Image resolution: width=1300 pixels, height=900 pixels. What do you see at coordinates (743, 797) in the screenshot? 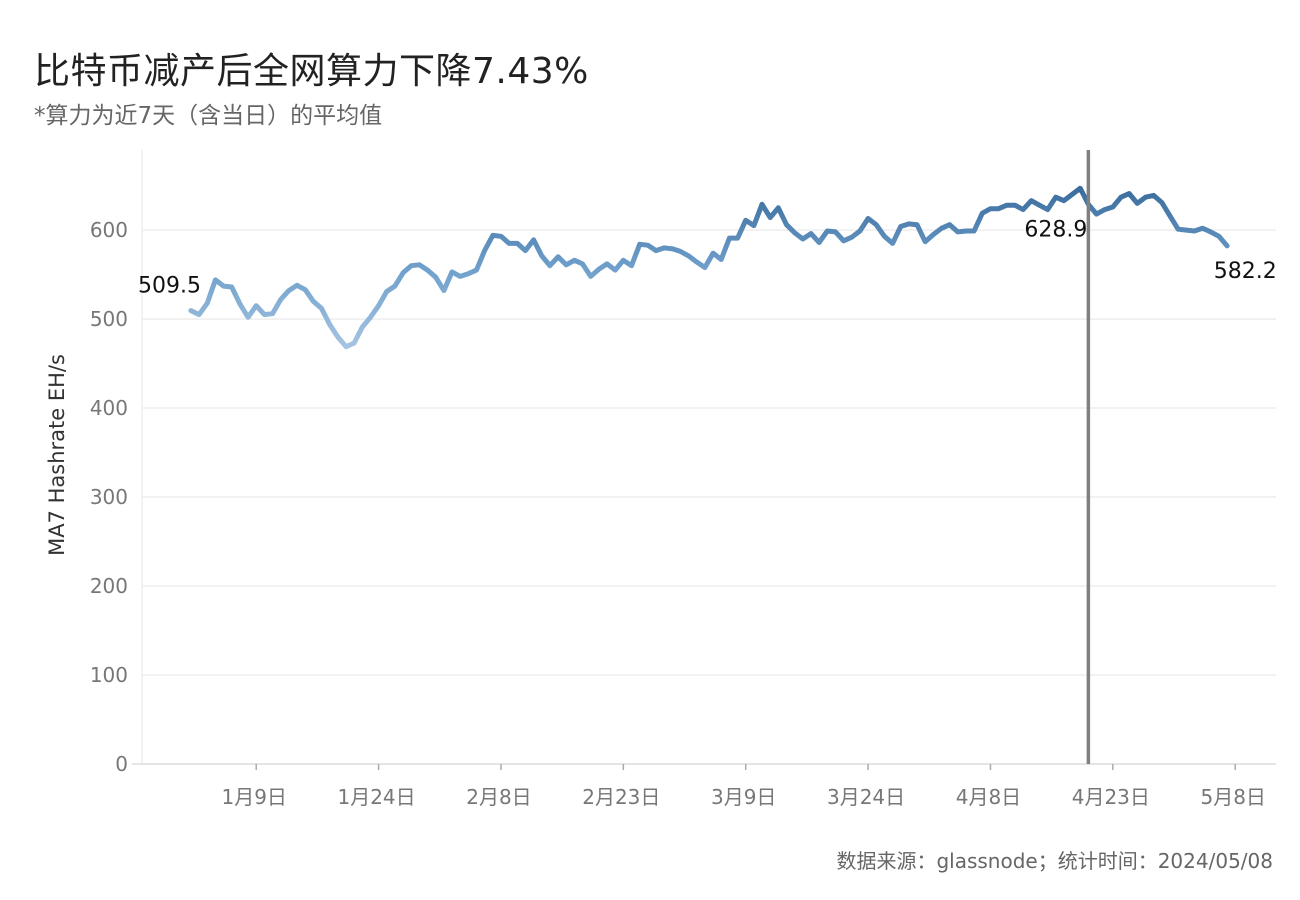
I see `x-tick-label: 3月9日` at bounding box center [743, 797].